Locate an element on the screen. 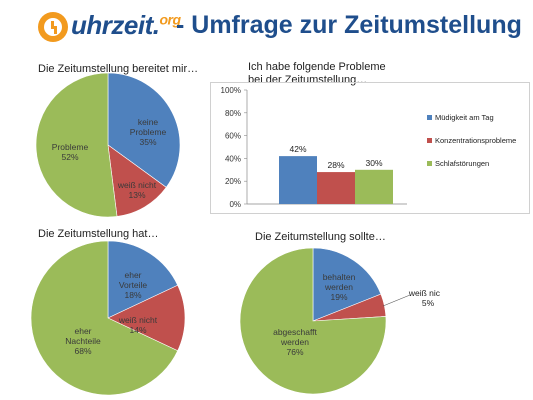 Image resolution: width=533 pixels, height=400 pixels. clock-icon is located at coordinates (53, 27).